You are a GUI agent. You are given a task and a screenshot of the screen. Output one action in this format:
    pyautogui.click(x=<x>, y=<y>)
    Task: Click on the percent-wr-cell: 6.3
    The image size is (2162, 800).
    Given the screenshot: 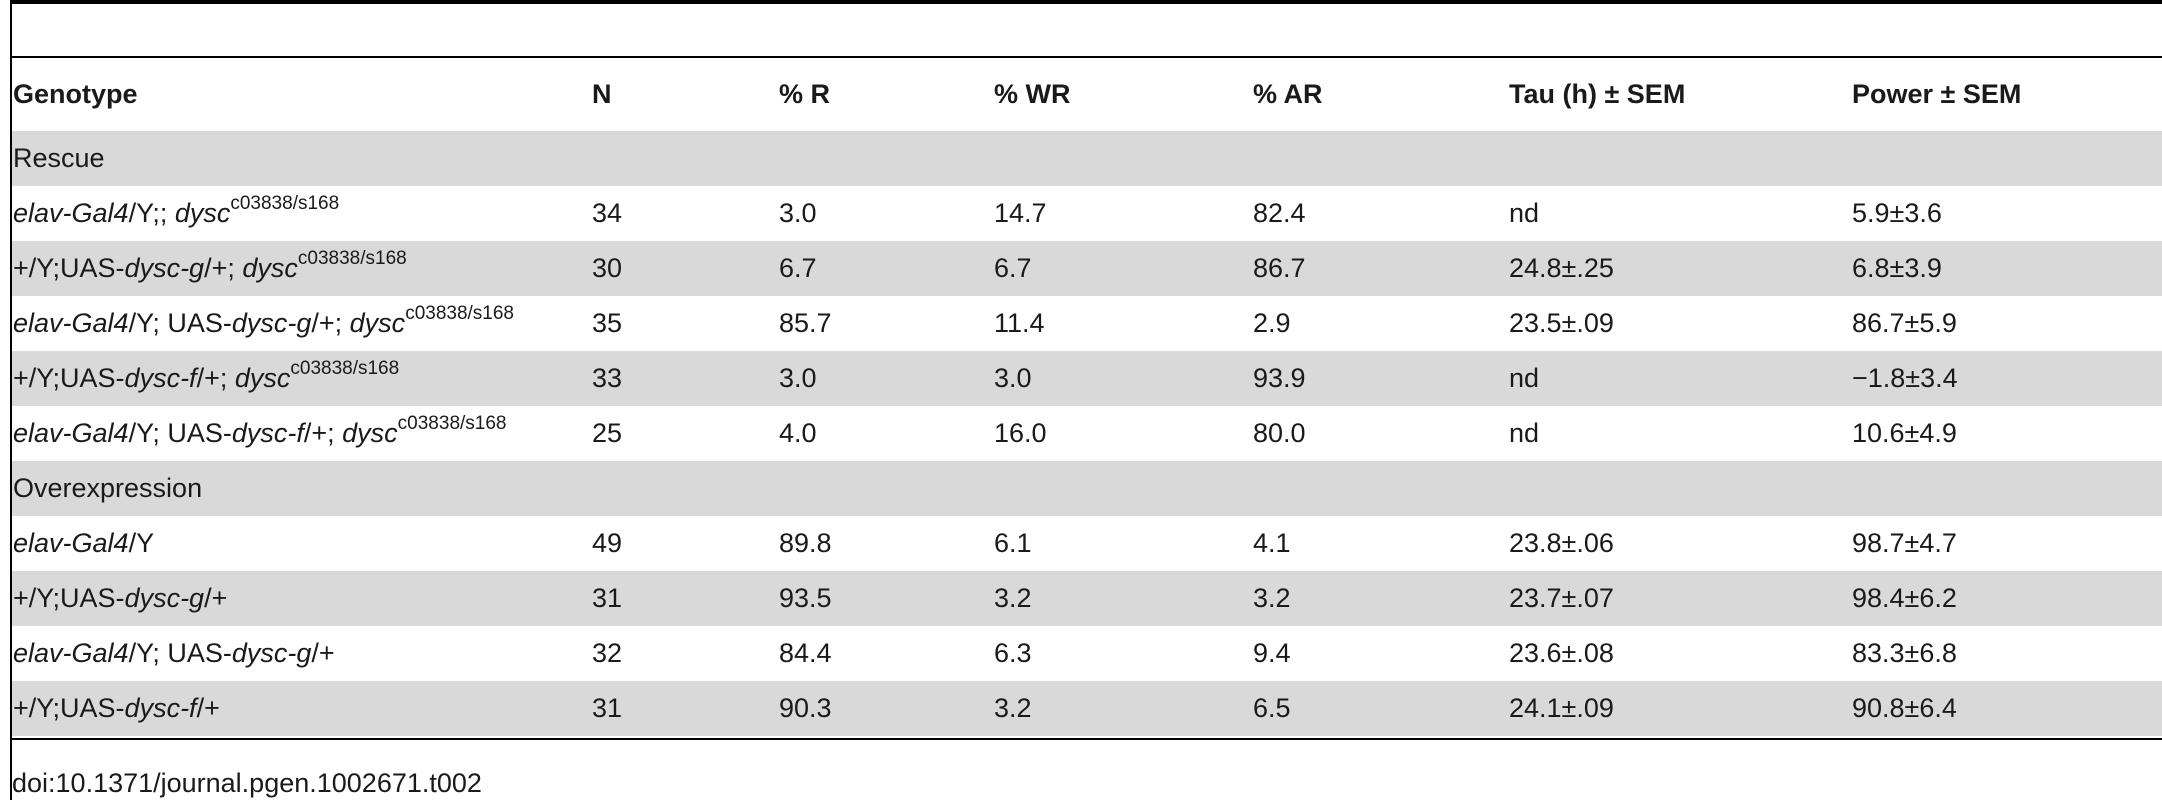 What is the action you would take?
    pyautogui.click(x=1013, y=653)
    